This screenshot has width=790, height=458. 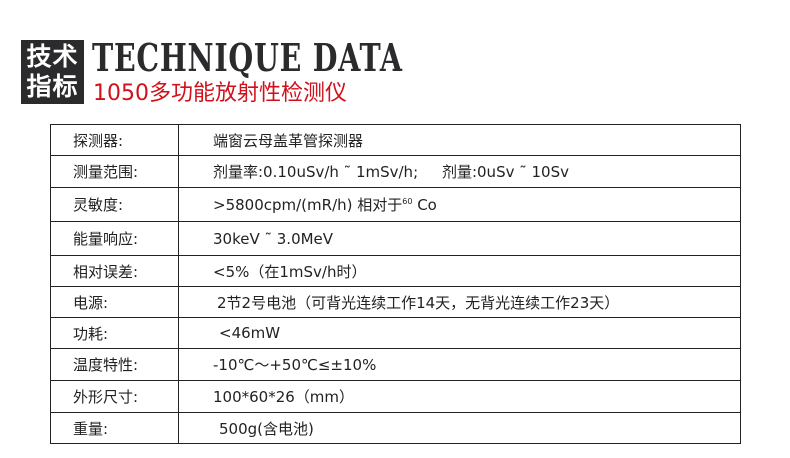 I want to click on table-row: 温度特性: -10℃～+50℃≤±10%, so click(x=395, y=364).